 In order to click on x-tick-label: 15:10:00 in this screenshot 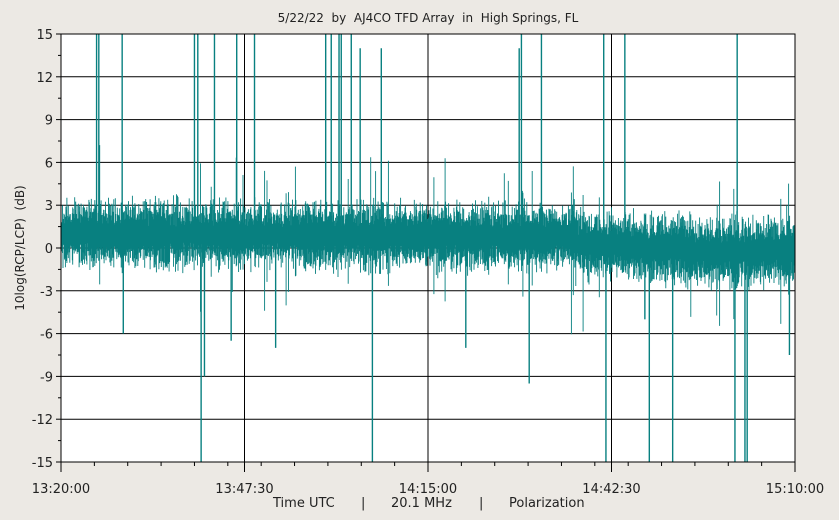, I will do `click(795, 489)`.